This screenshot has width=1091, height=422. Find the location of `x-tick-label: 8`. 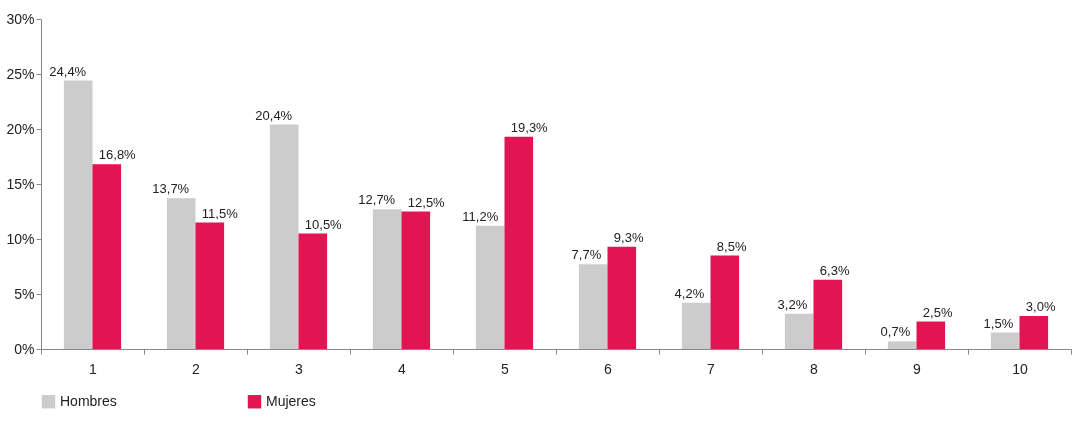

x-tick-label: 8 is located at coordinates (814, 368).